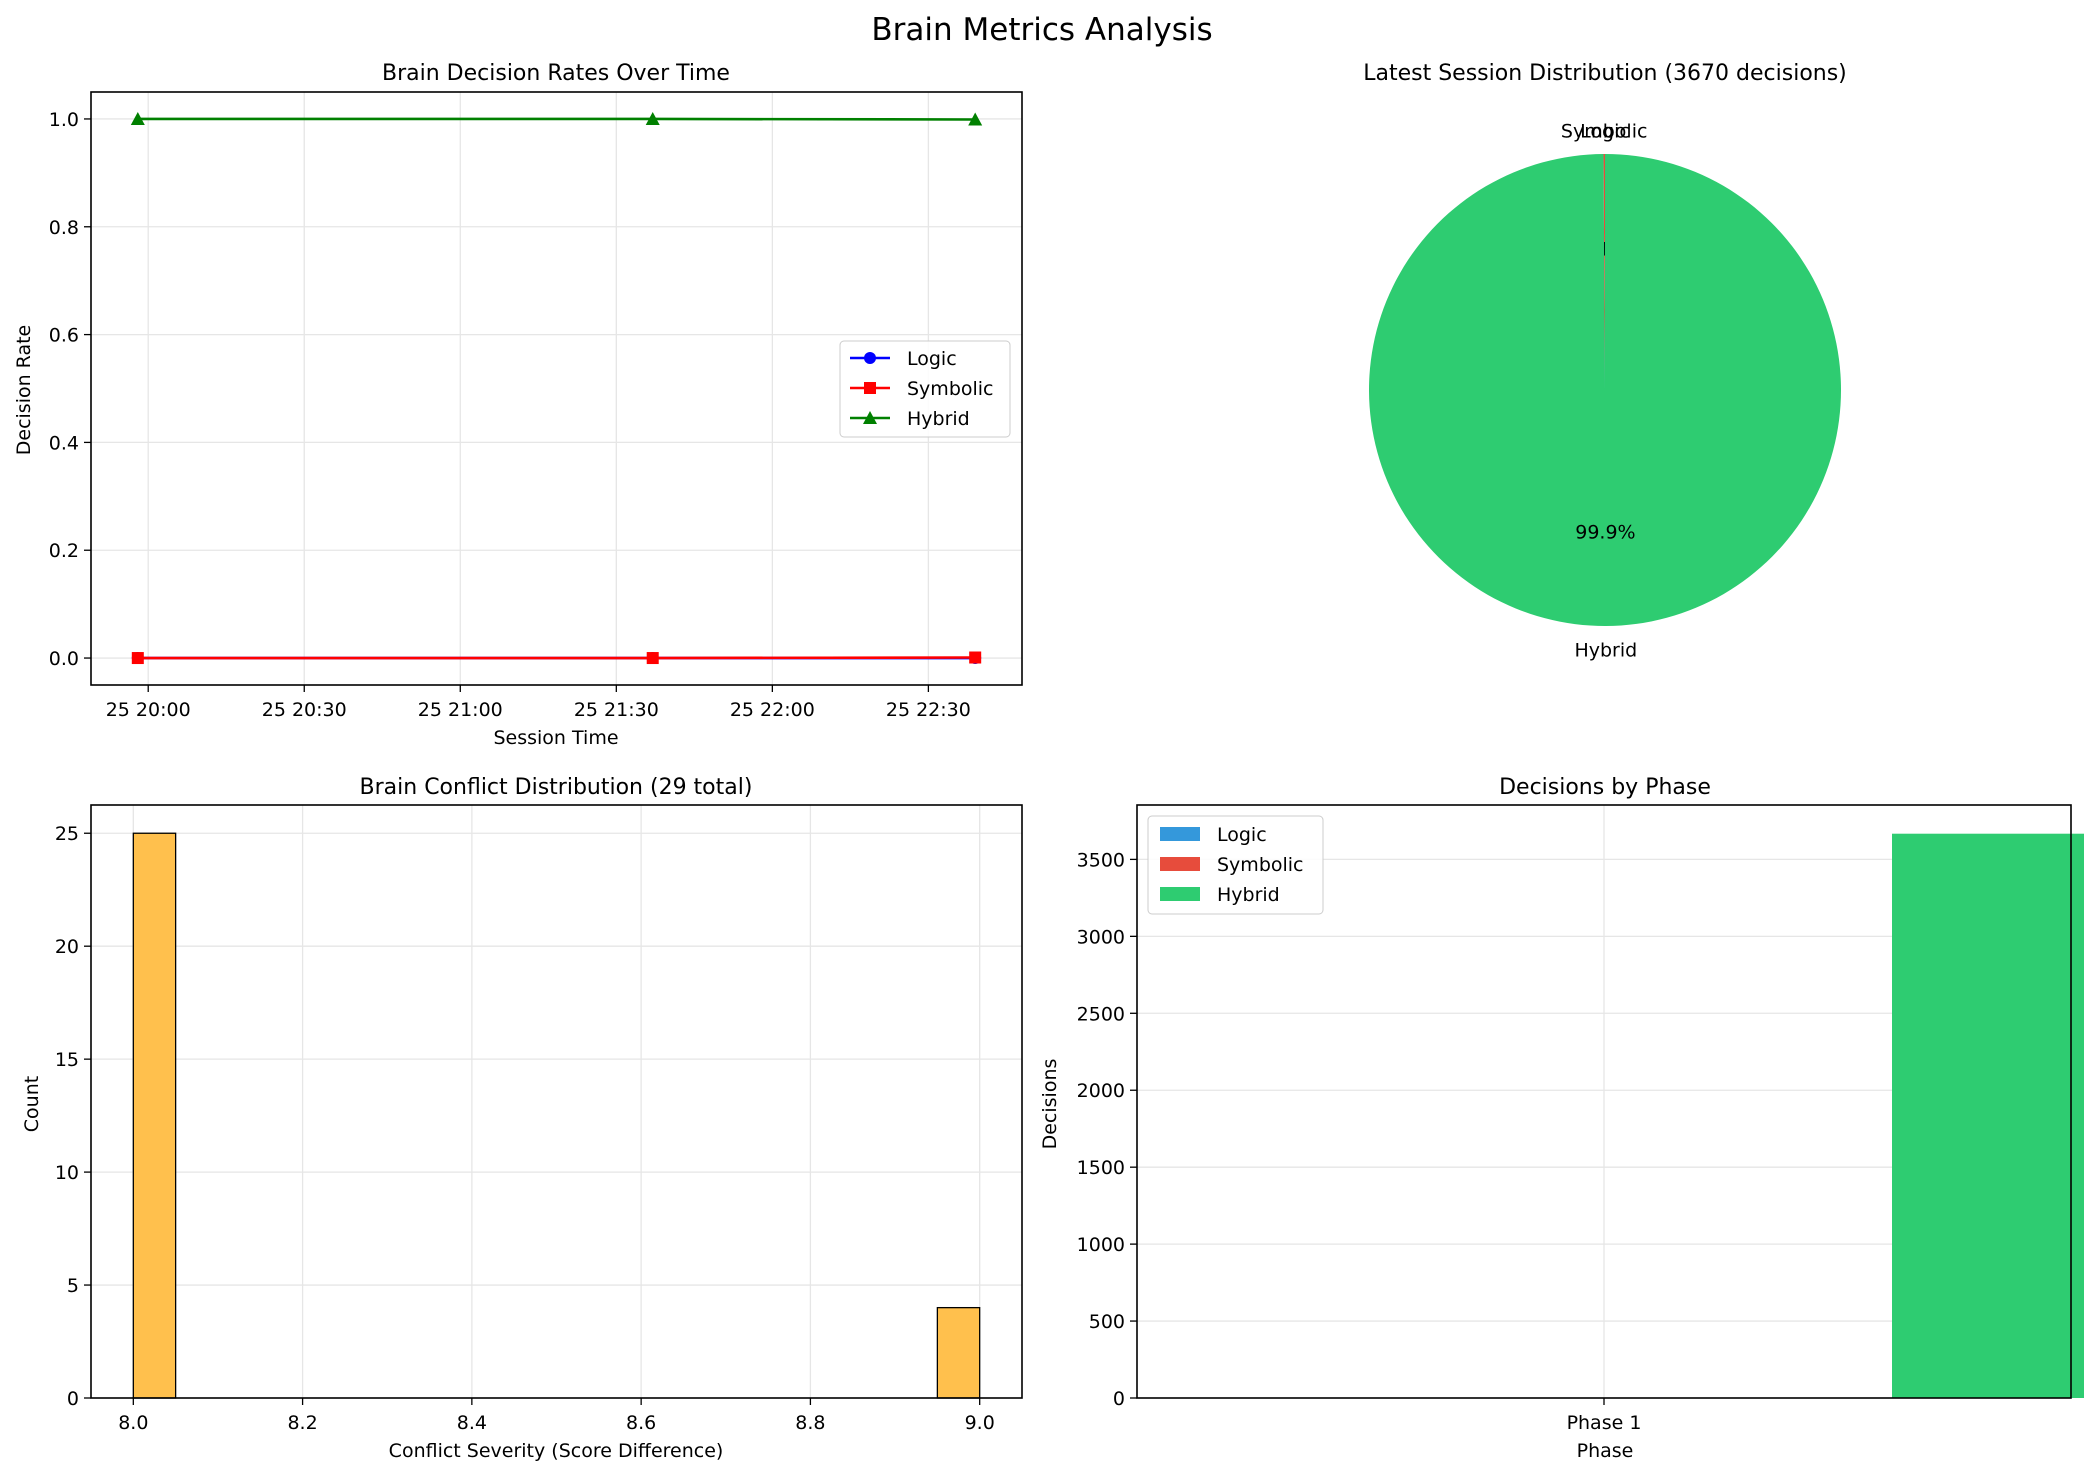 This screenshot has width=2084, height=1475. I want to click on conflict-distribution-title: Brain Conflict Distribution (29 total), so click(556, 787).